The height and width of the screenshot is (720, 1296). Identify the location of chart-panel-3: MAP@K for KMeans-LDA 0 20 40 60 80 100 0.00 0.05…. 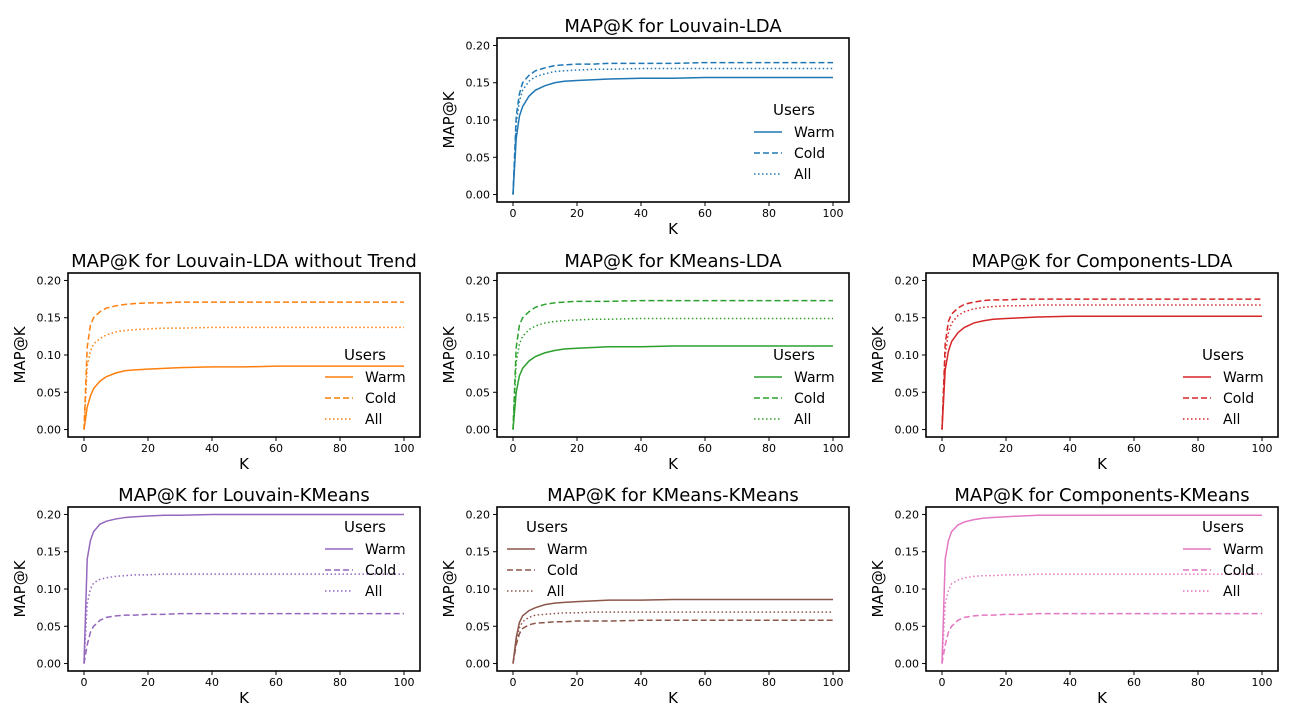
(645, 362).